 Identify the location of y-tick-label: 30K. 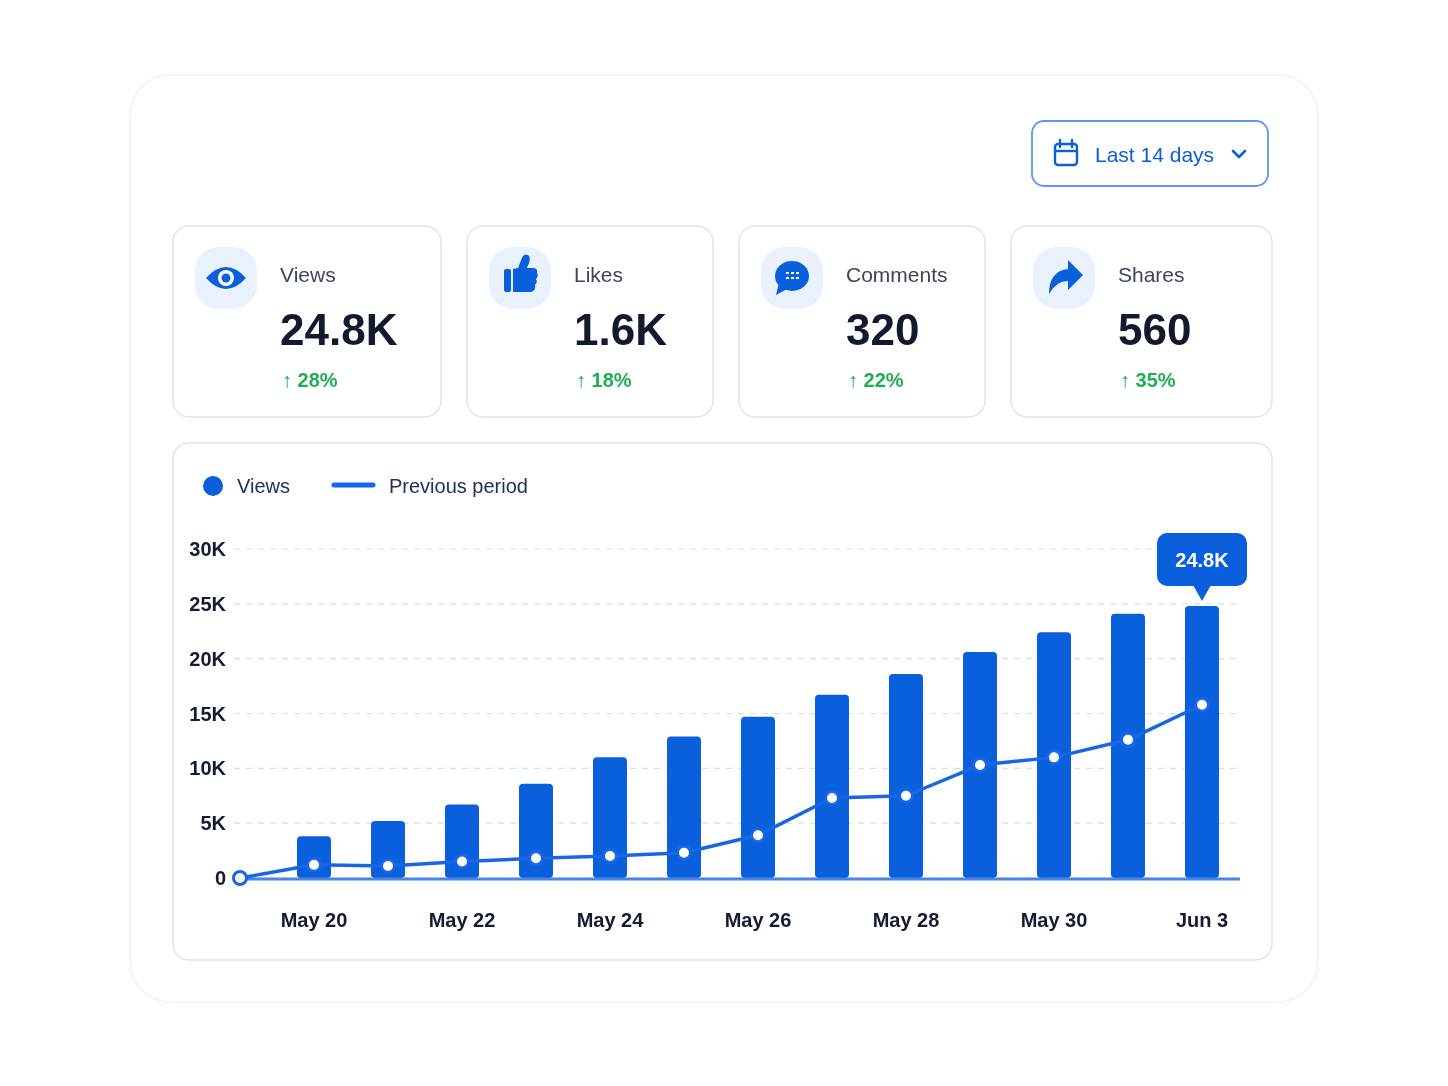
(208, 549).